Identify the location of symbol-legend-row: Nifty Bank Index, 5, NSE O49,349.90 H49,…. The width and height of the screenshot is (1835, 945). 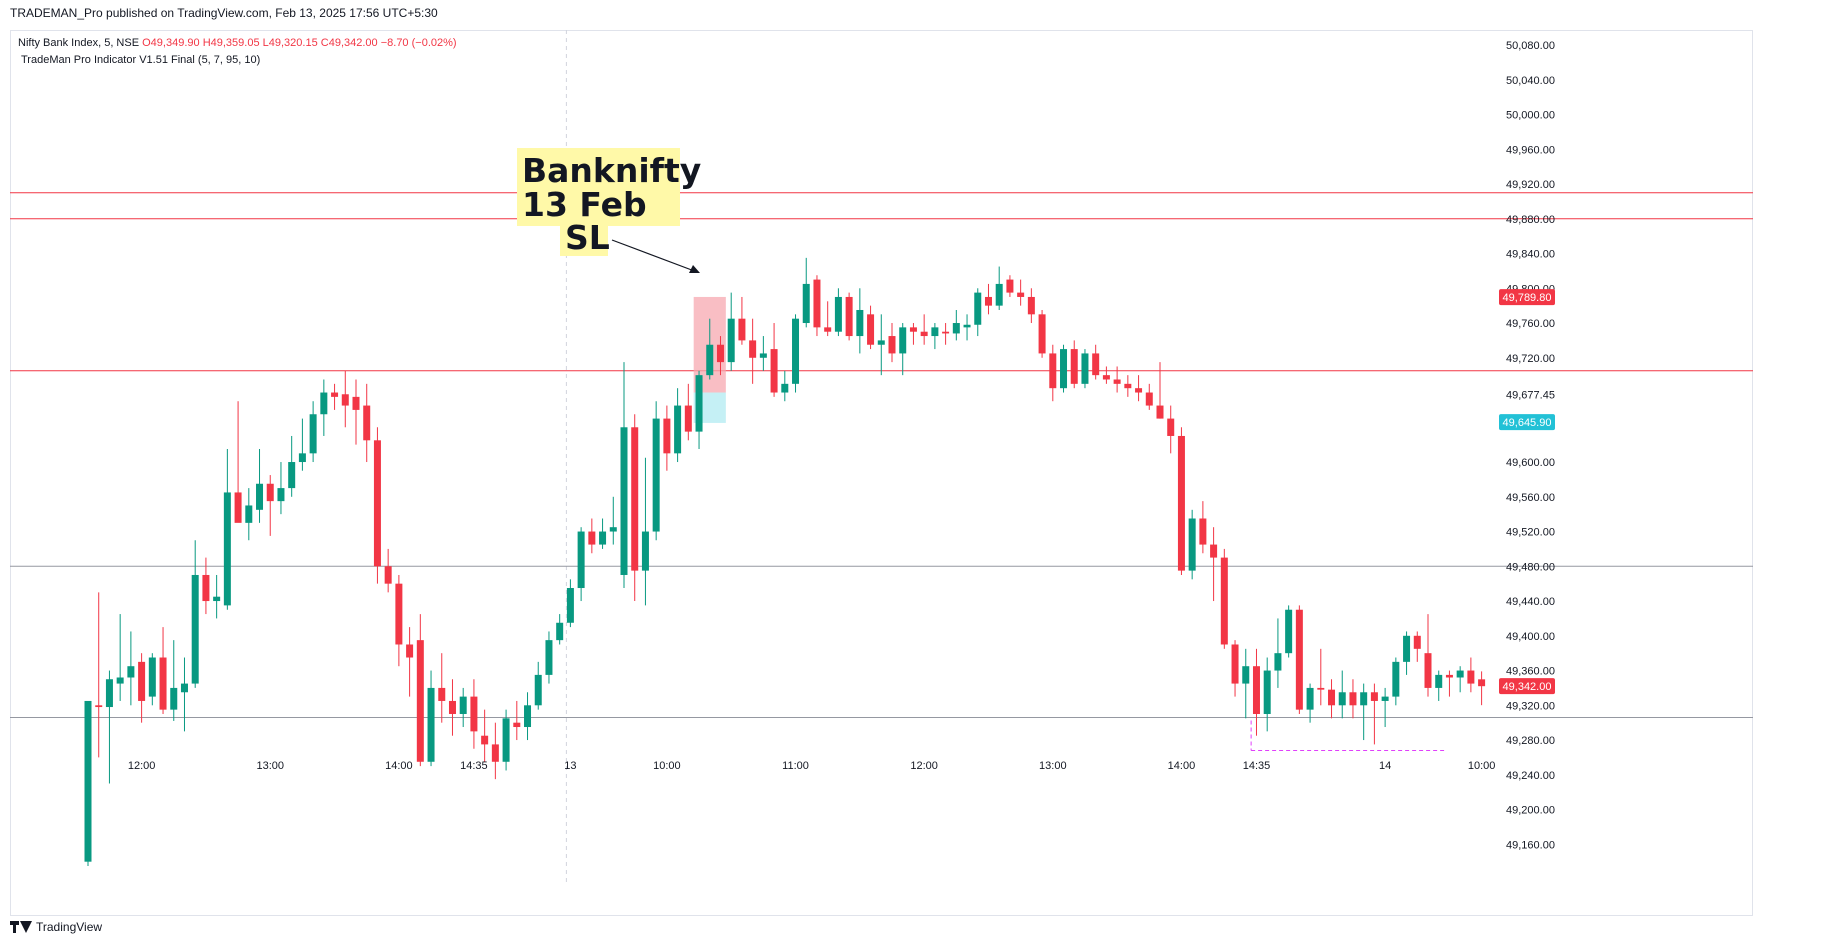
(237, 43).